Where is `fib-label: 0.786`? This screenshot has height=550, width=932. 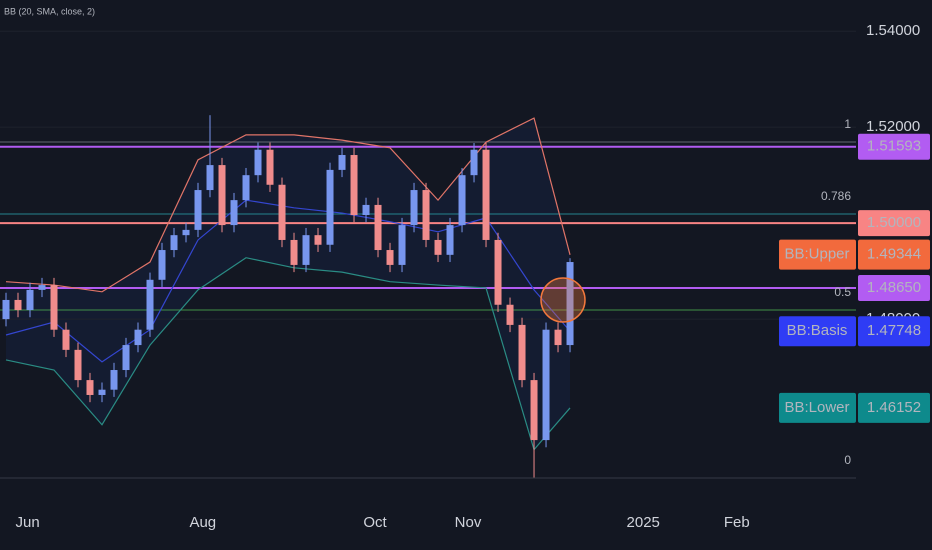 fib-label: 0.786 is located at coordinates (836, 196).